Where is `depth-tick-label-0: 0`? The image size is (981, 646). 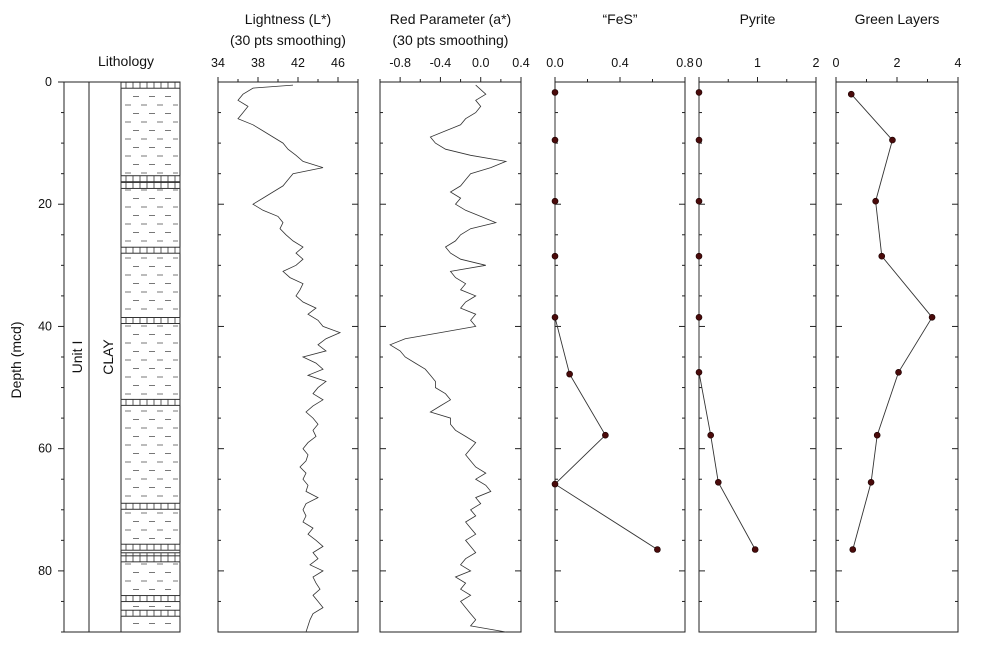 depth-tick-label-0: 0 is located at coordinates (48, 82).